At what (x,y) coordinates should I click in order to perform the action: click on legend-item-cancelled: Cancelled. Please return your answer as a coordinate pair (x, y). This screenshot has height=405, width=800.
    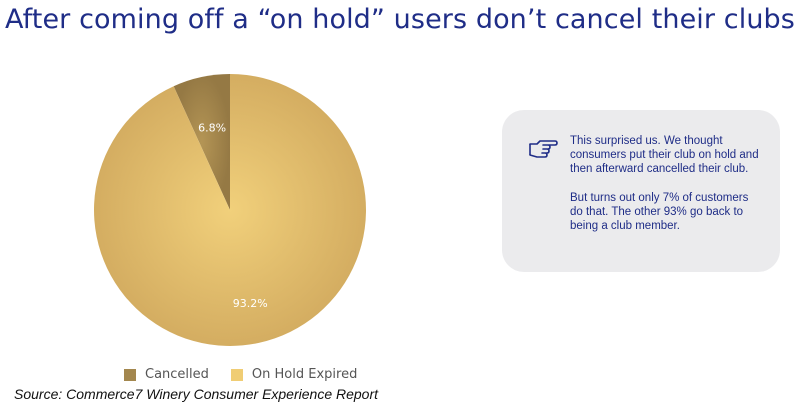
    Looking at the image, I should click on (166, 374).